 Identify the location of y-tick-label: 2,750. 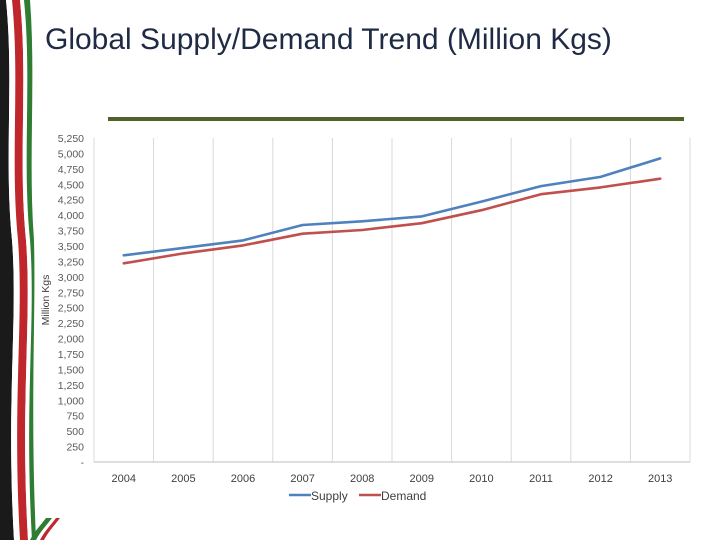
(71, 293).